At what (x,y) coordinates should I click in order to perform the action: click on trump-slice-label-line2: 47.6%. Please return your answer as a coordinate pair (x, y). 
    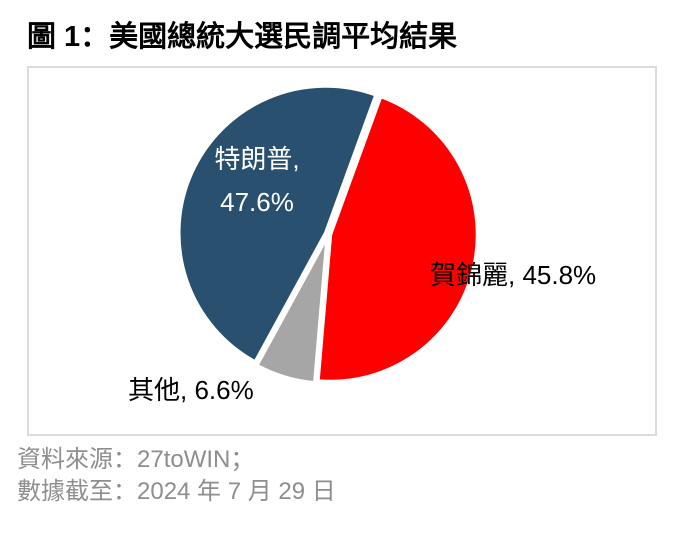
    Looking at the image, I should click on (257, 202).